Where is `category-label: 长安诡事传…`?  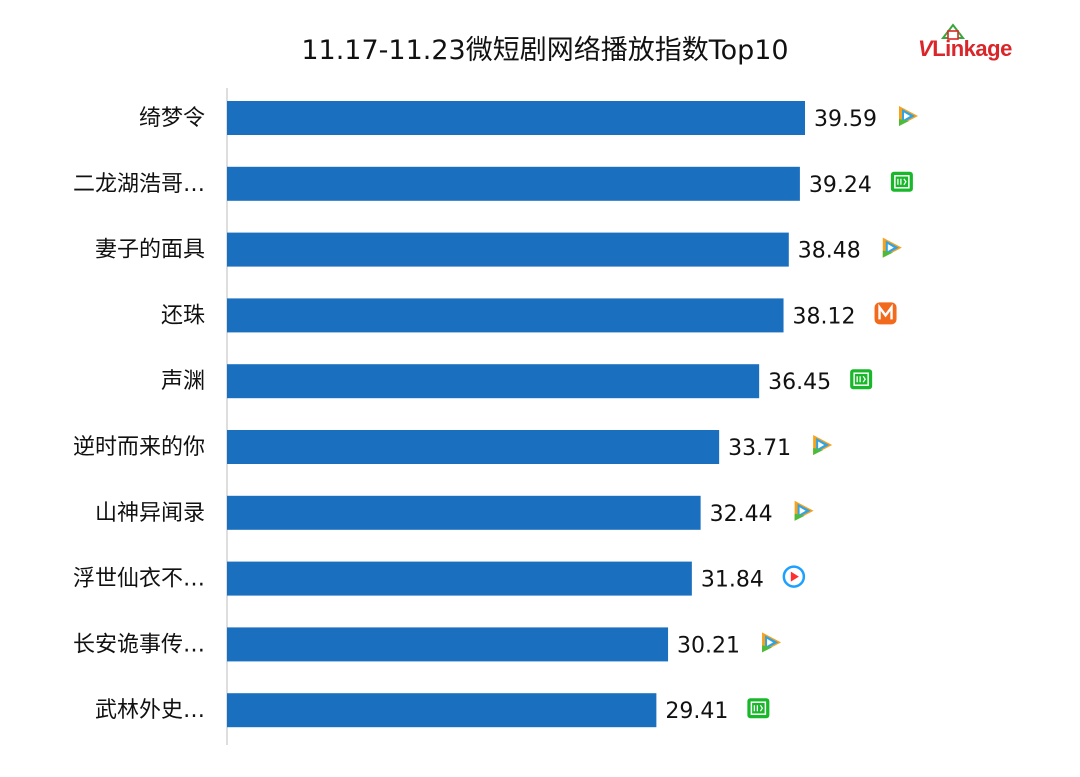 category-label: 长安诡事传… is located at coordinates (139, 644).